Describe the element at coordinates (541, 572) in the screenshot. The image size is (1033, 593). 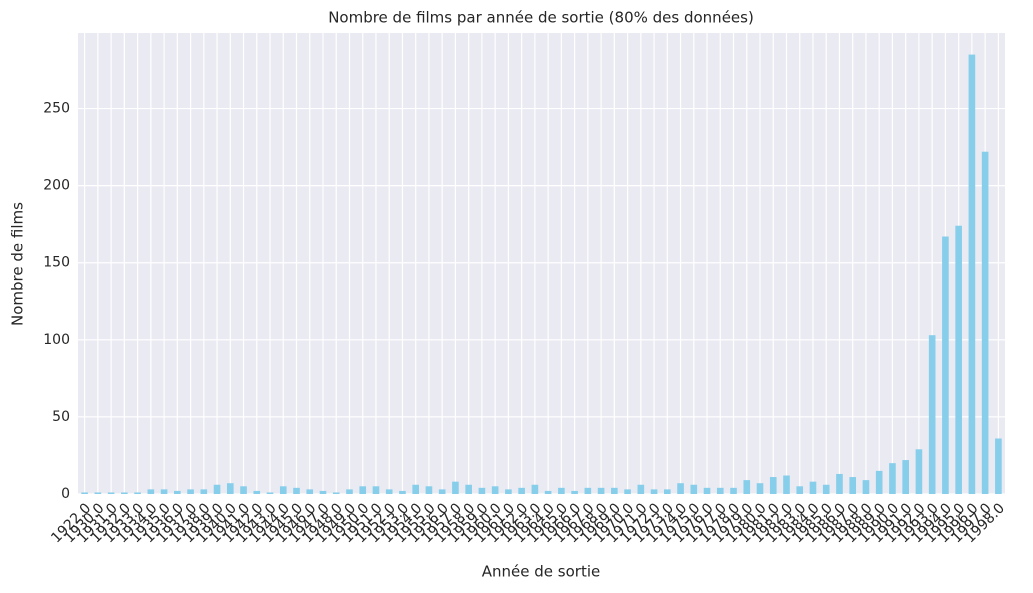
I see `x-axis-label: Année de sortie` at that location.